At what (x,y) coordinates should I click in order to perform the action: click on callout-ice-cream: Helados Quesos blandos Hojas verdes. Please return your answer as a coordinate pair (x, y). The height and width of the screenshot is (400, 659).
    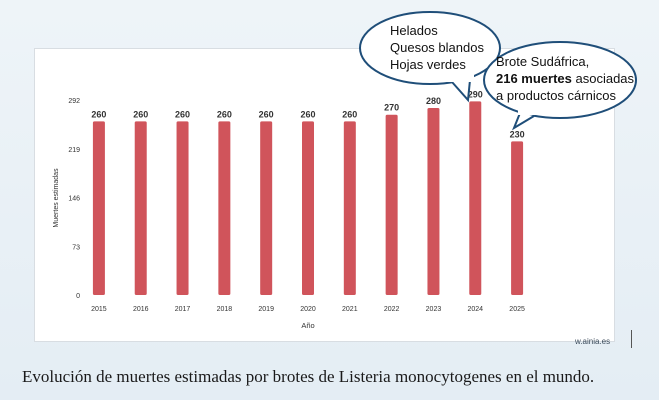
    Looking at the image, I should click on (430, 57).